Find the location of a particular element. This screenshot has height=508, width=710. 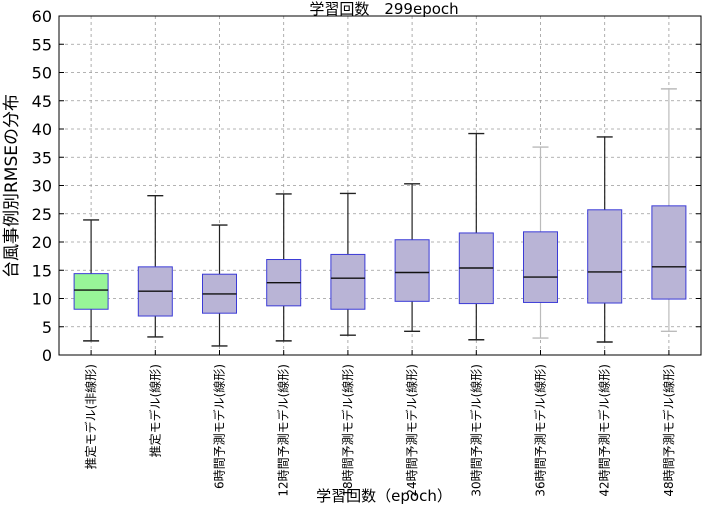

x-tick-label: 36時間予測モデル(線形) is located at coordinates (540, 430).